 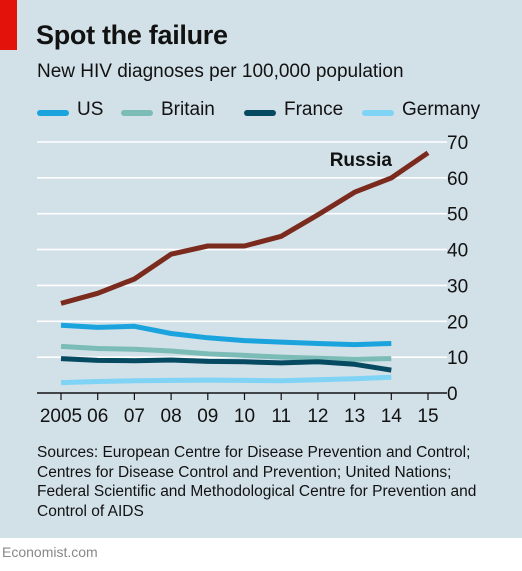 I want to click on series-line-germany, so click(x=226, y=380).